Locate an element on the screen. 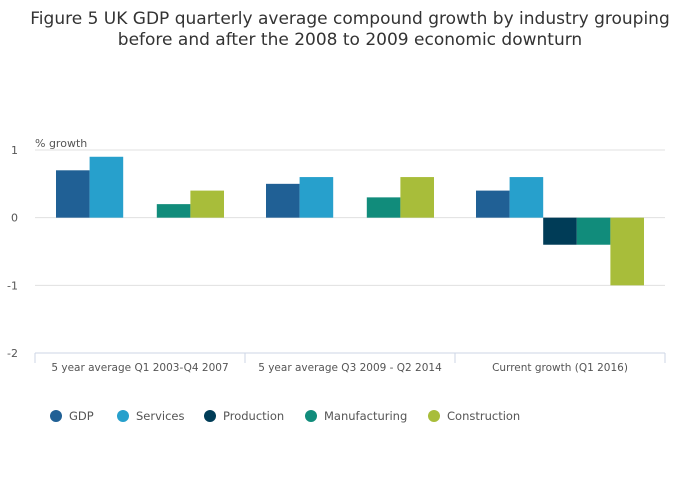 This screenshot has height=502, width=700. y-tick-label: -1 is located at coordinates (12, 285).